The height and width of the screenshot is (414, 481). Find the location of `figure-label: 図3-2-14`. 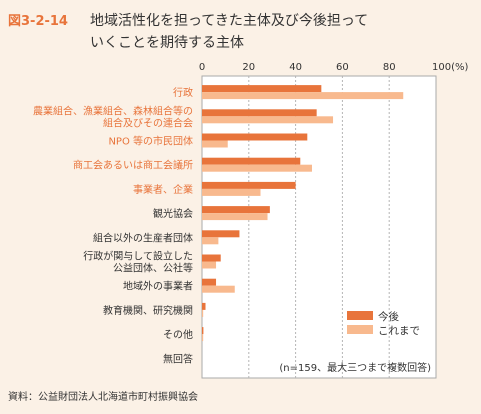

figure-label: 図3-2-14 is located at coordinates (38, 21).